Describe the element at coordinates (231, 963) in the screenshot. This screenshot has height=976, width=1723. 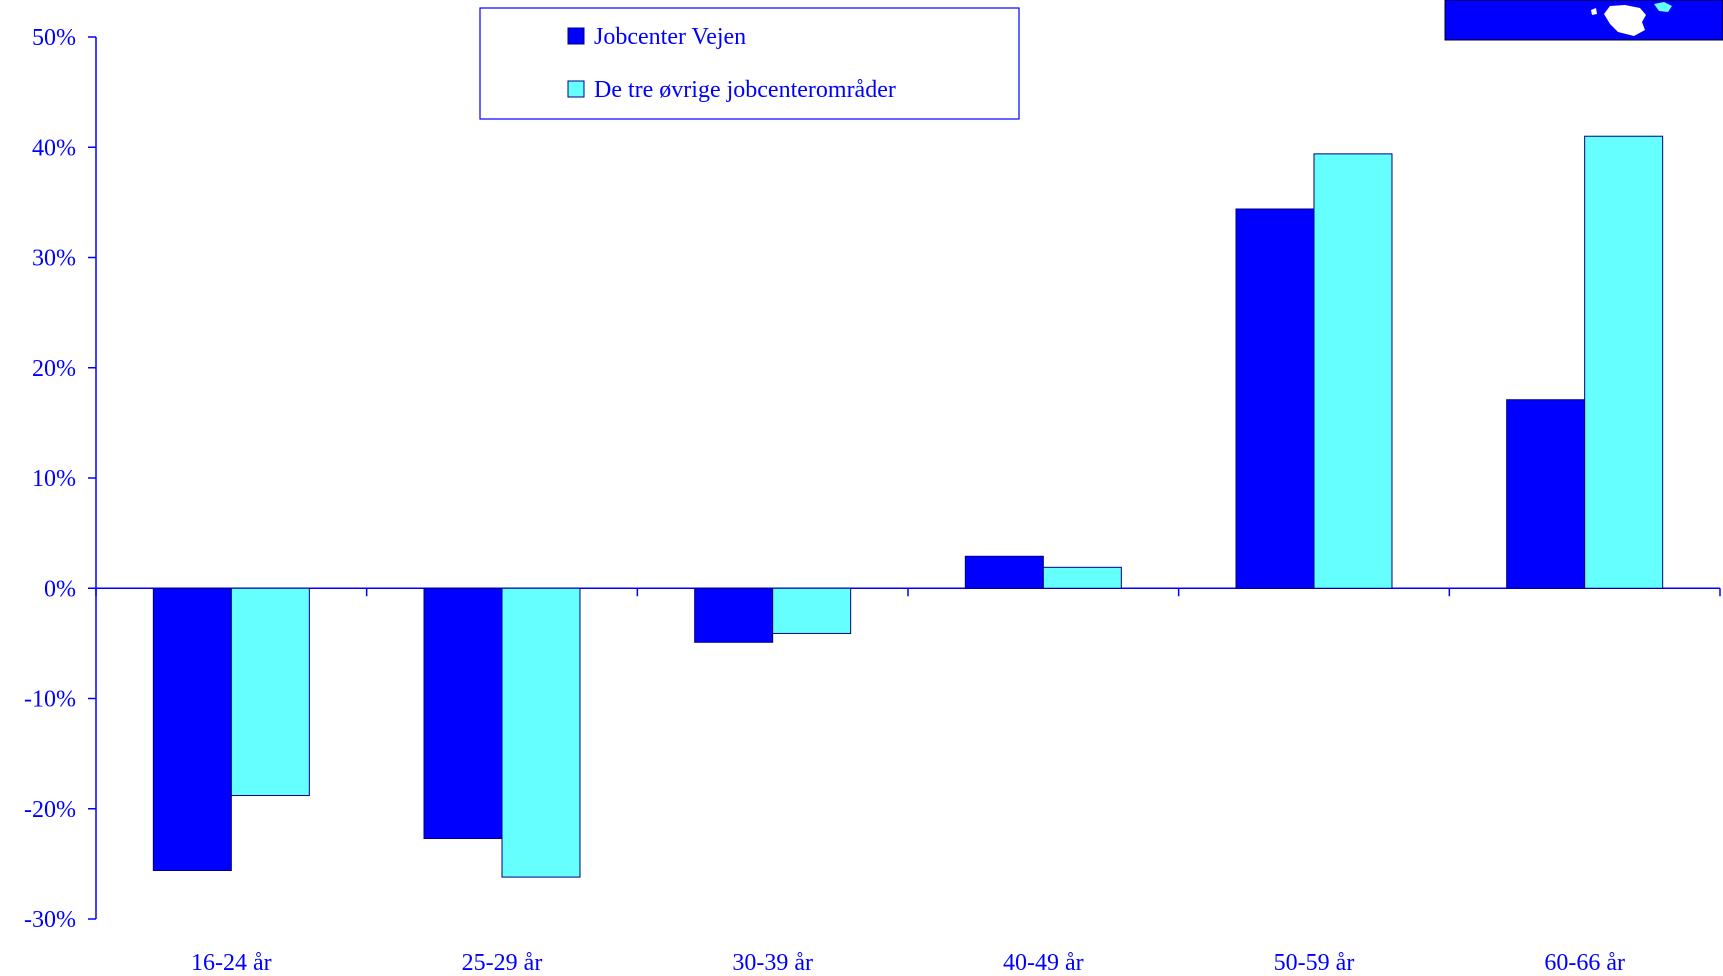
I see `x-tick-label: 16-24 år` at that location.